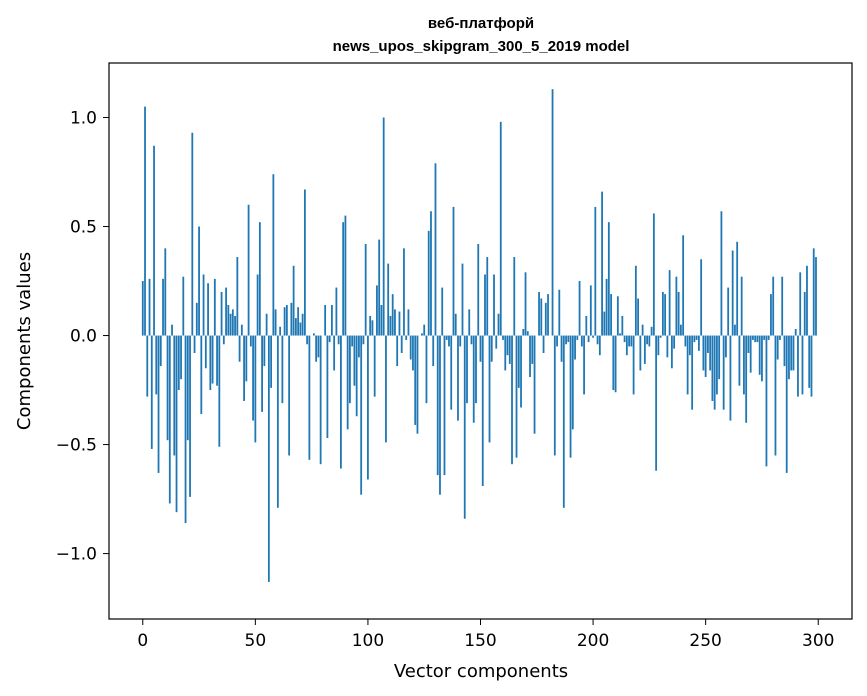 The width and height of the screenshot is (867, 696). I want to click on x-tick-label-0: 0, so click(142, 641).